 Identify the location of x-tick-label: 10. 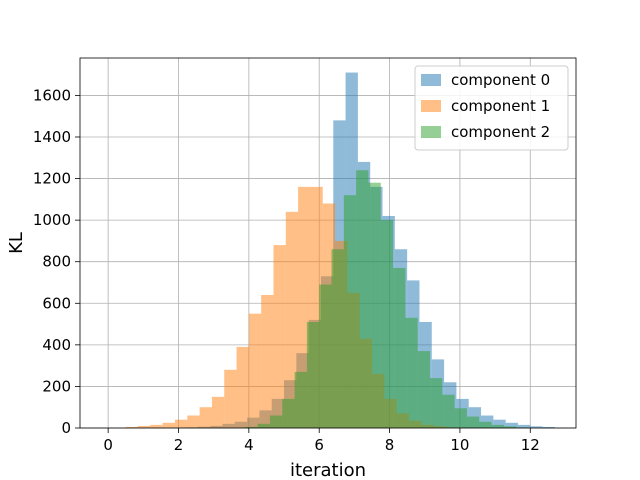
(459, 445).